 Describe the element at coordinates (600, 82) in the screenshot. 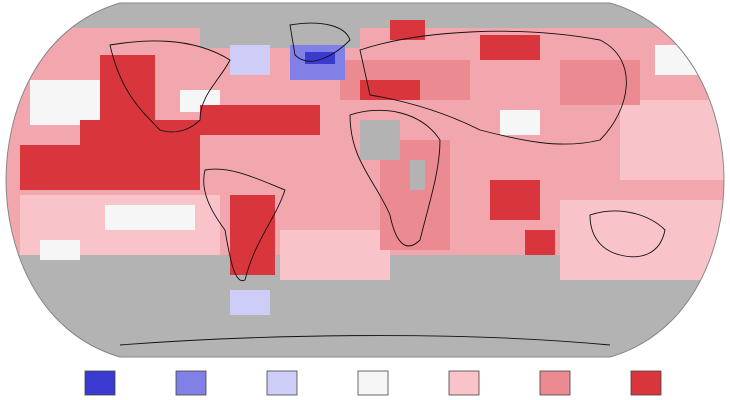

I see `warm` at that location.